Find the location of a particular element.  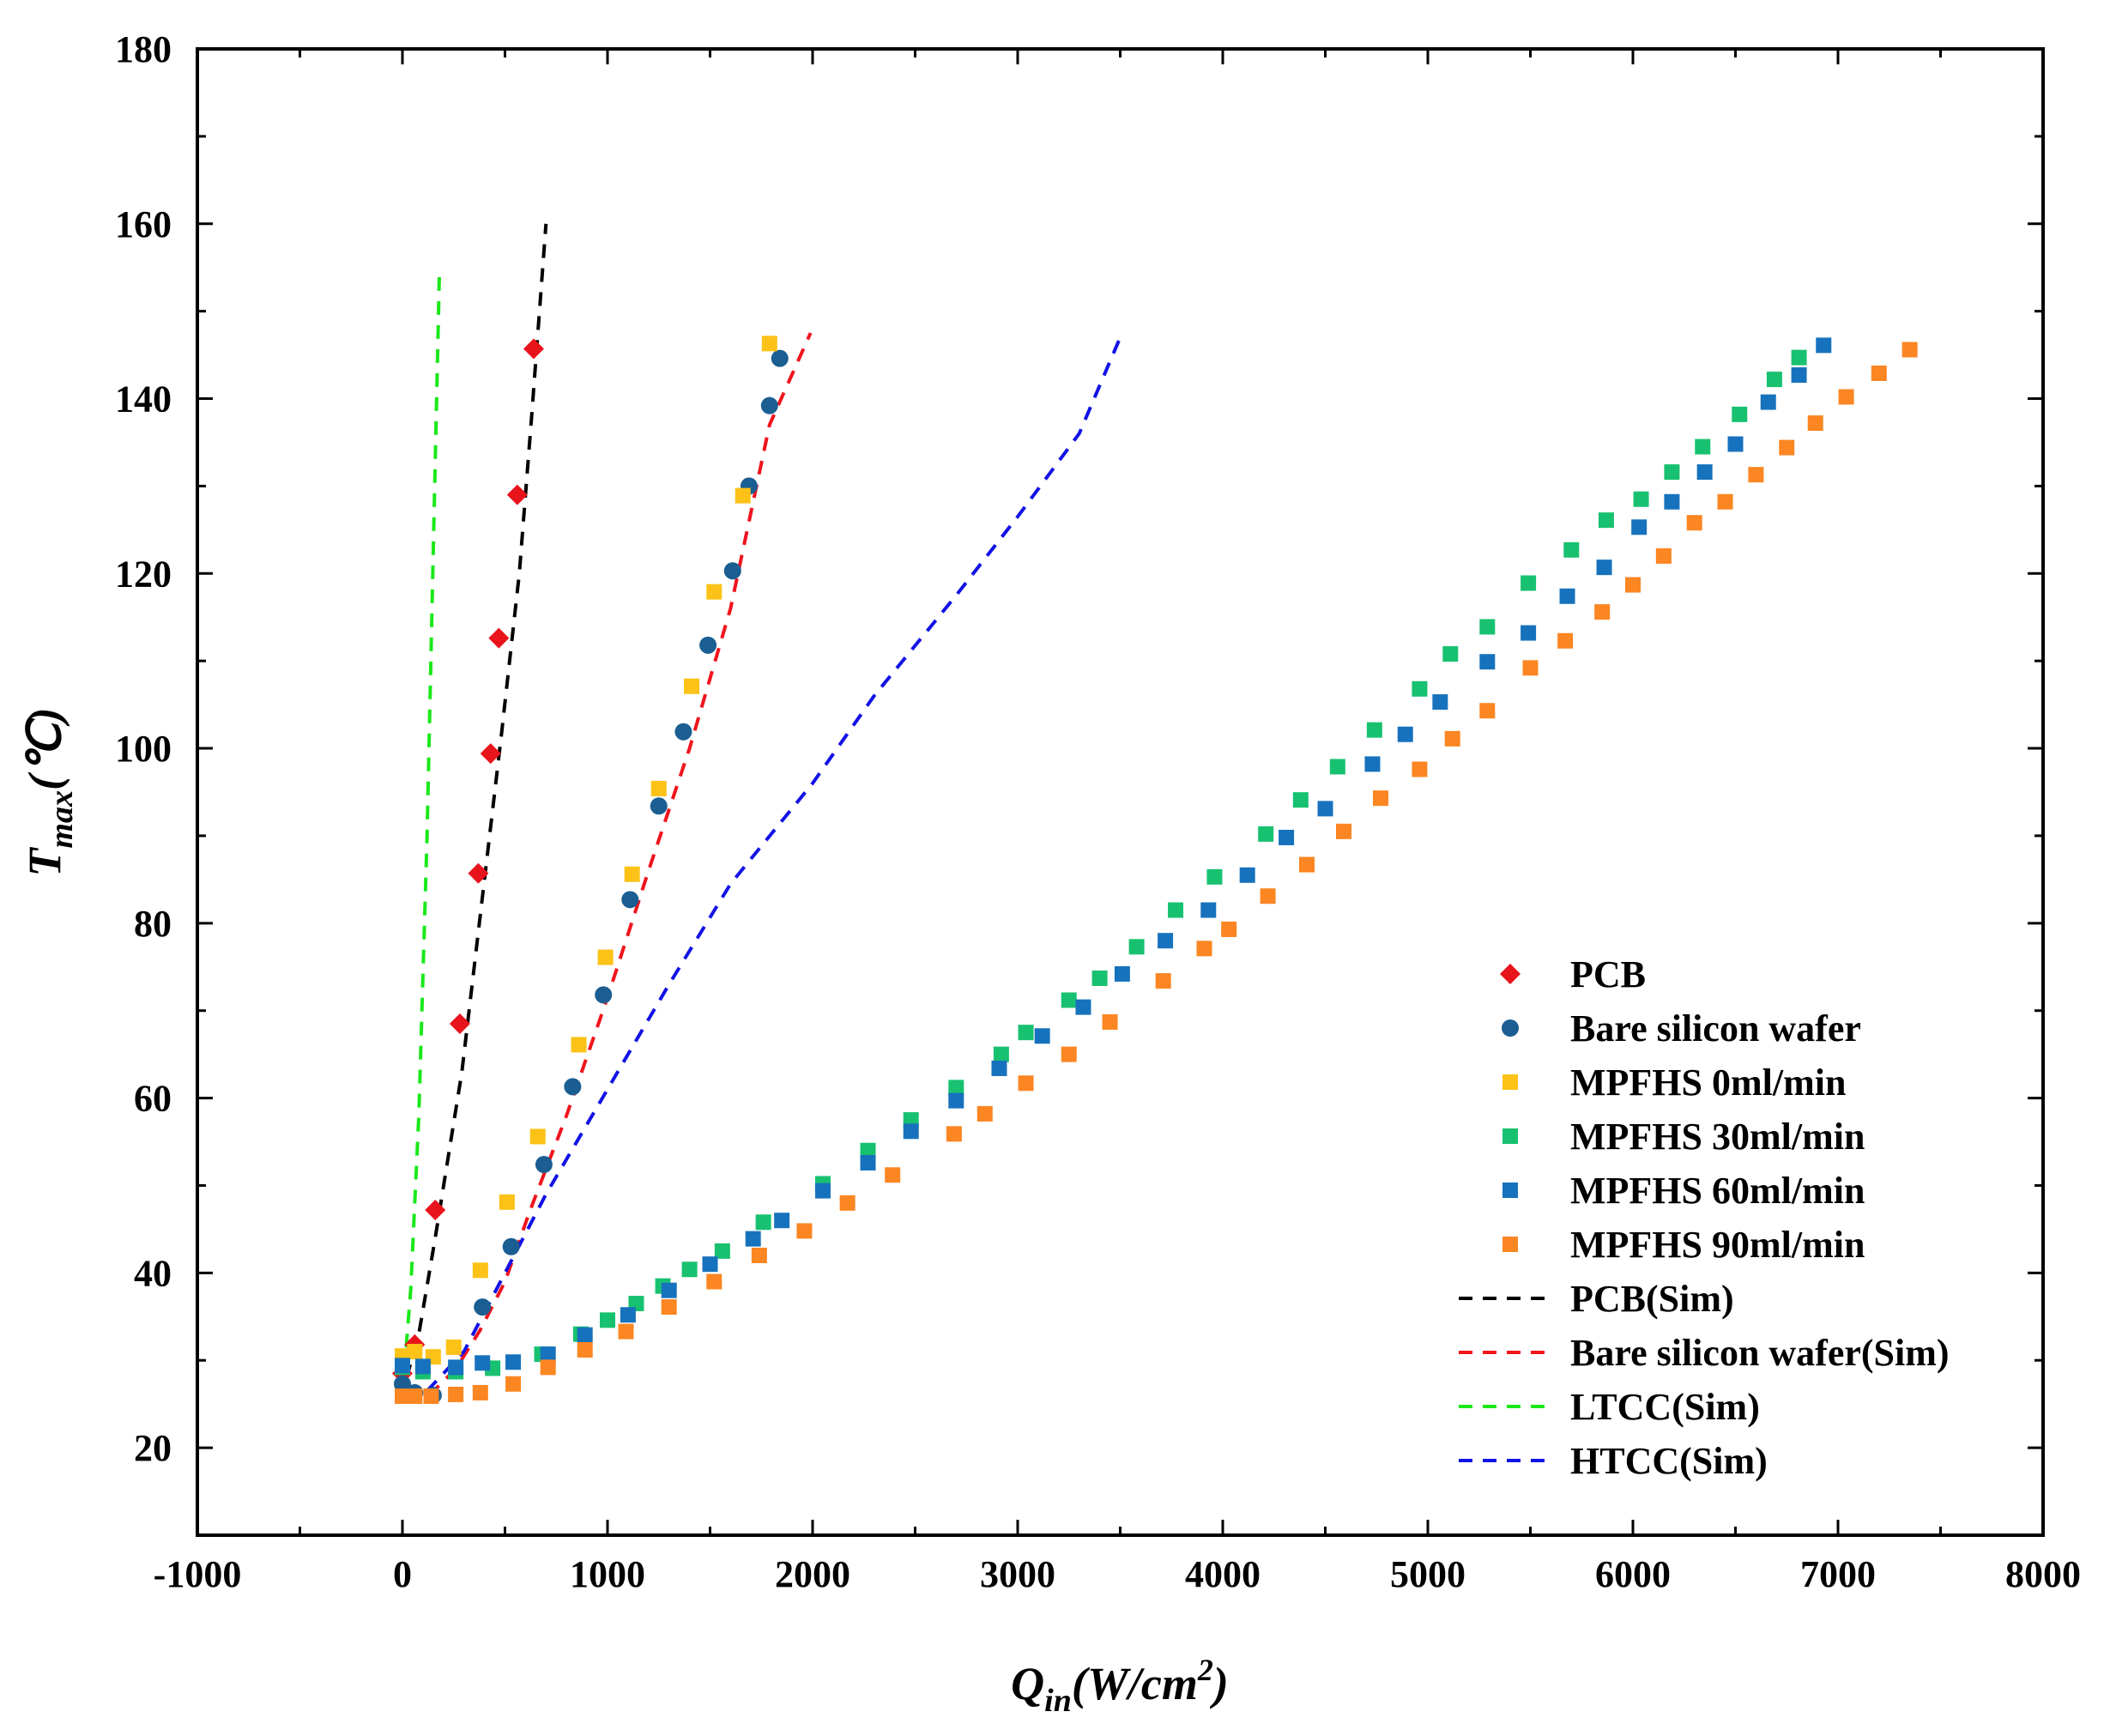

x-axis-title: Qin(W/cm2) is located at coordinates (1120, 1686).